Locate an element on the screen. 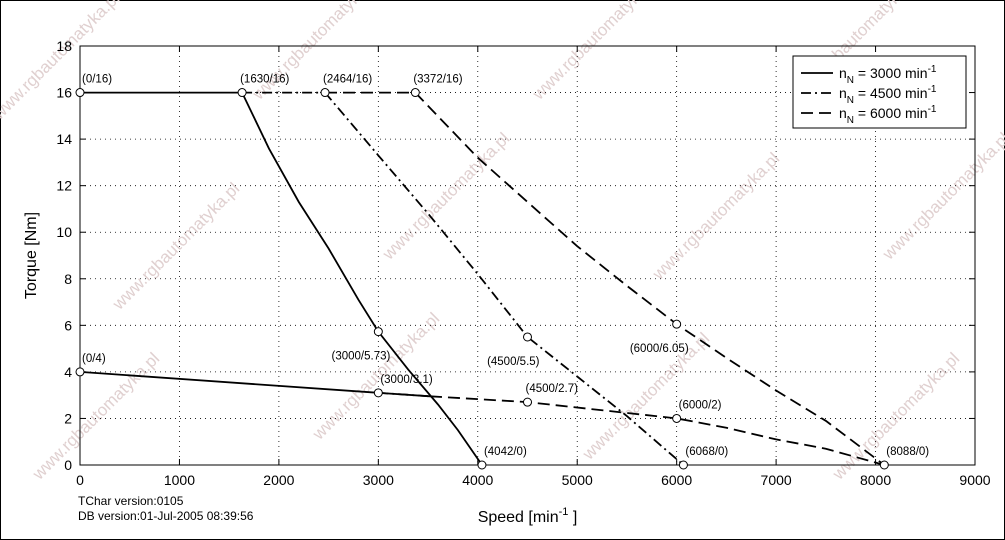 This screenshot has width=1005, height=540. y-tick-label: 6 is located at coordinates (68, 325).